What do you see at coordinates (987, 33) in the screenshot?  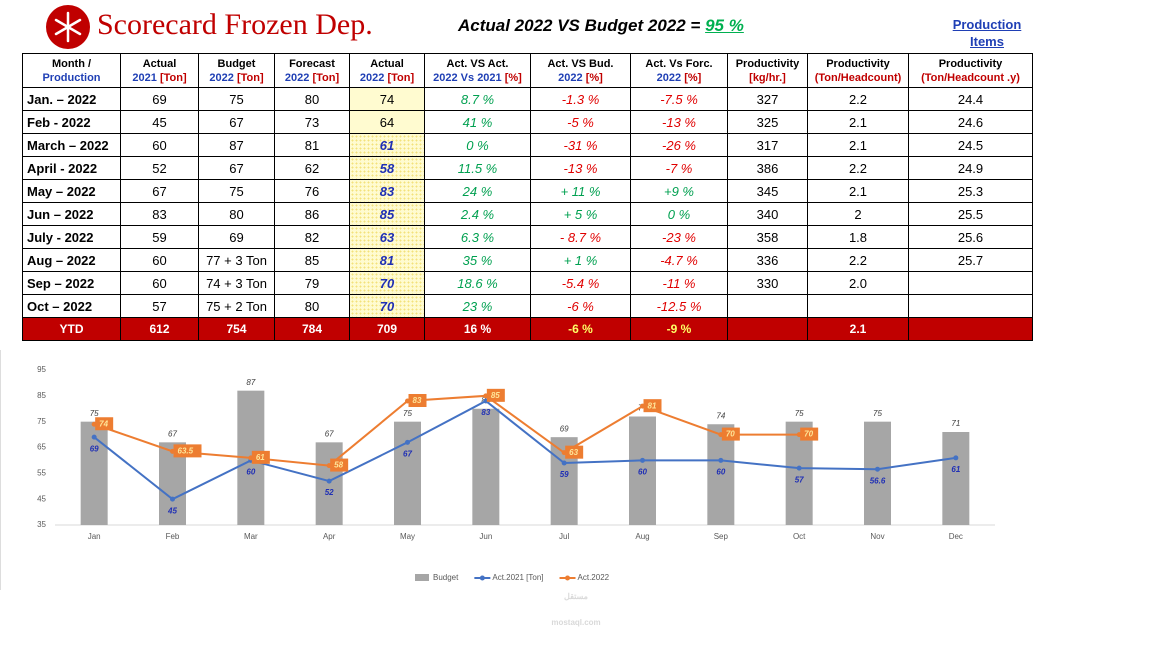 I see `production-items-link: Production Items` at bounding box center [987, 33].